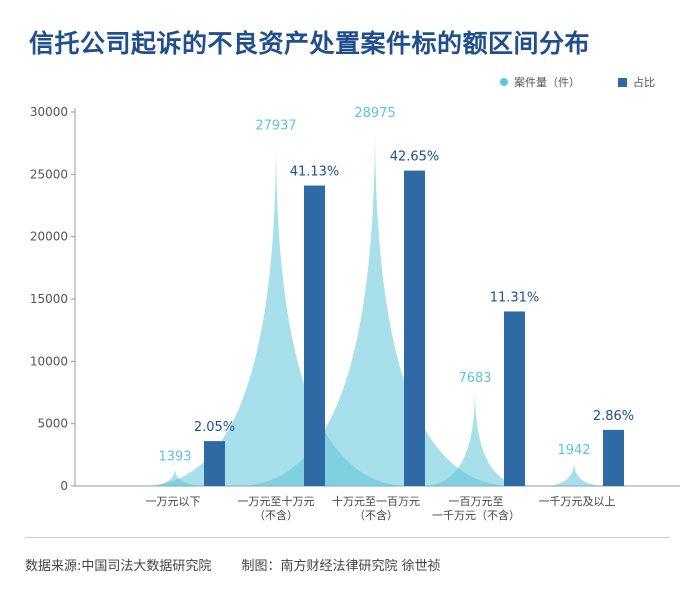 The width and height of the screenshot is (700, 604). I want to click on footer-divider, so click(347, 537).